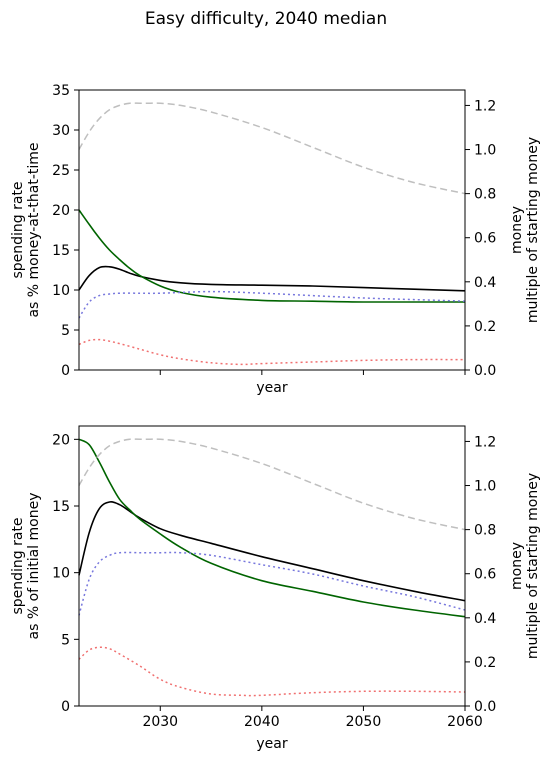  I want to click on y-tick-label: 25, so click(61, 171).